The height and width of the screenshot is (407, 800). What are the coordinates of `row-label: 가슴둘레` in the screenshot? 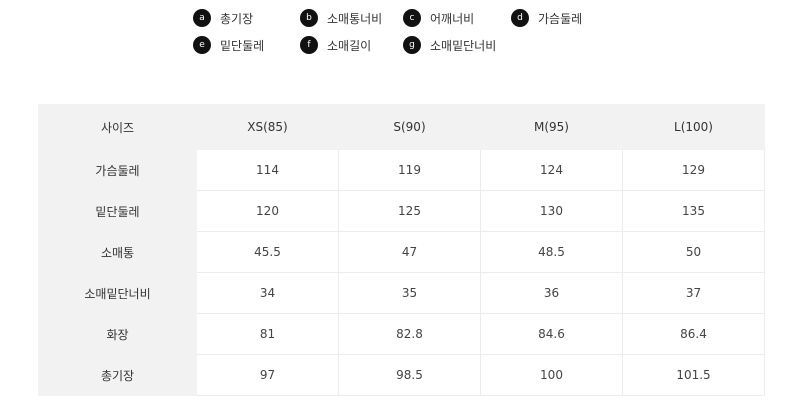 It's located at (117, 170).